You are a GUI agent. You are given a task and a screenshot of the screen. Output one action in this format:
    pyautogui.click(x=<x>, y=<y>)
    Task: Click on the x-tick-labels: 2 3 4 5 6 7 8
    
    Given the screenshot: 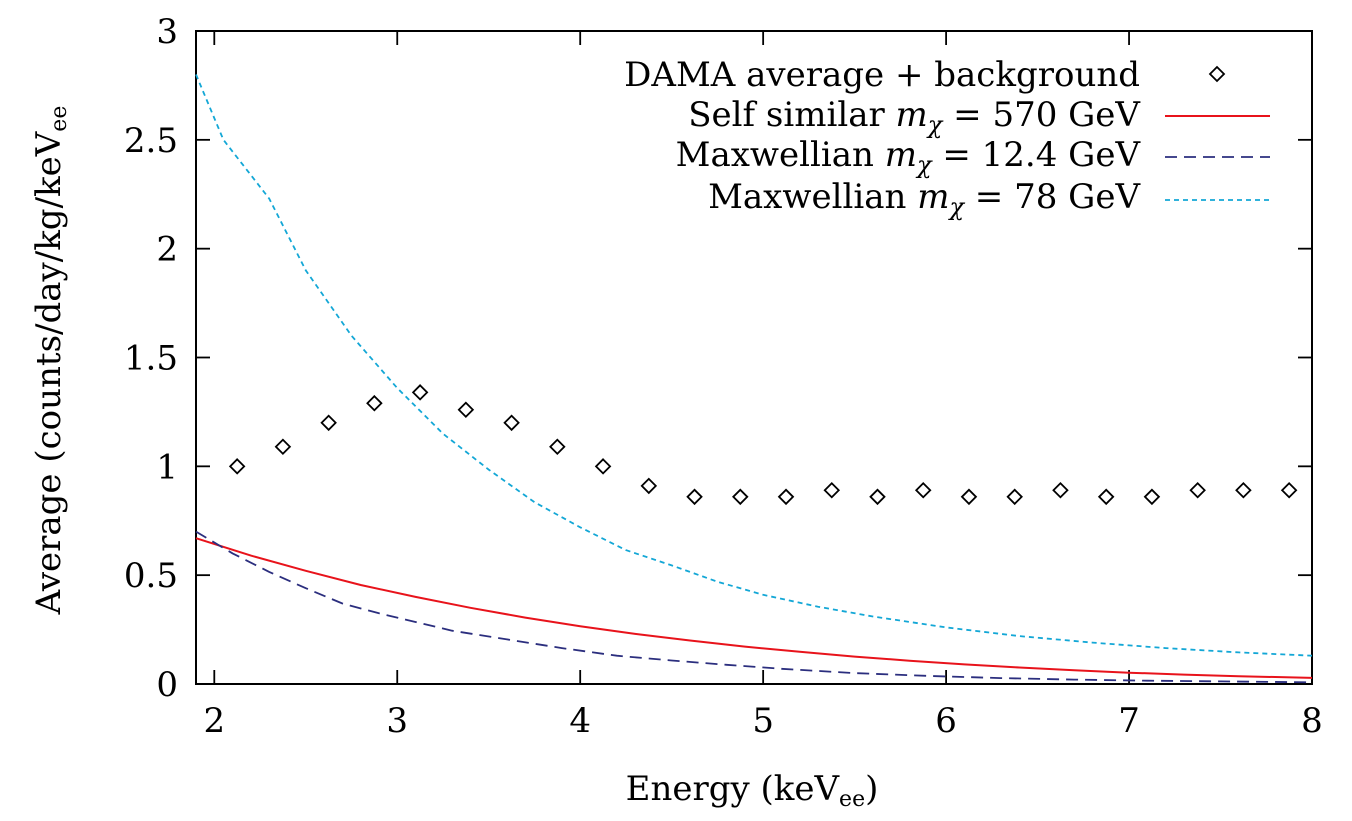 What is the action you would take?
    pyautogui.click(x=762, y=721)
    